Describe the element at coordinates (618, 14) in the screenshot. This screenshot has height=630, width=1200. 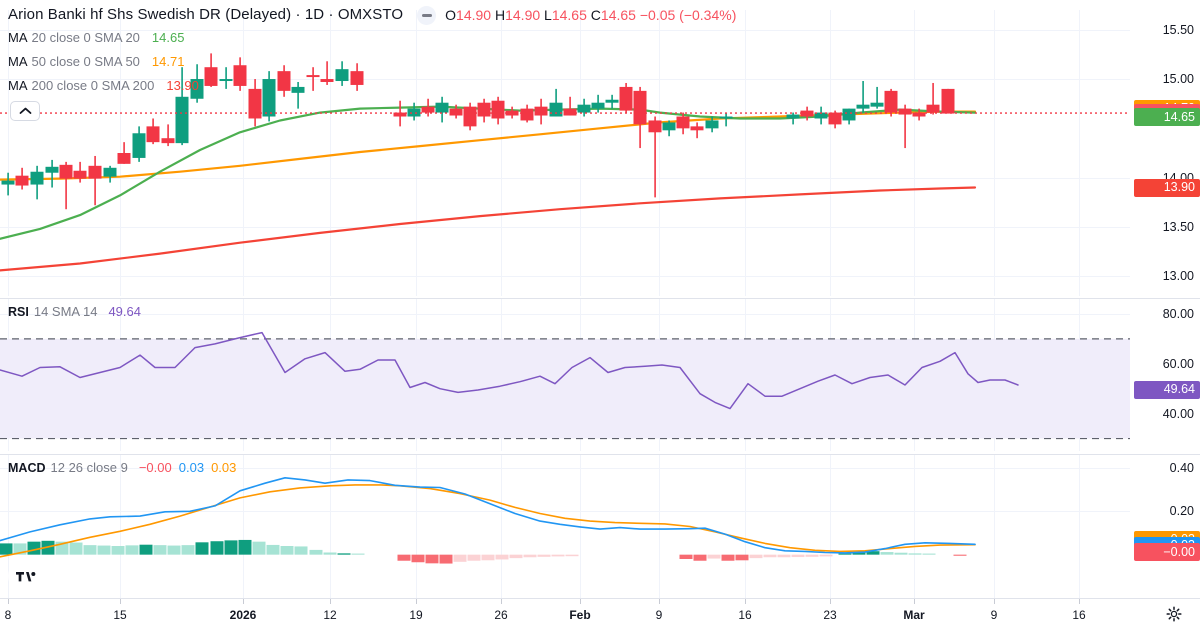
I see `ohlc-close-value: 14.65` at that location.